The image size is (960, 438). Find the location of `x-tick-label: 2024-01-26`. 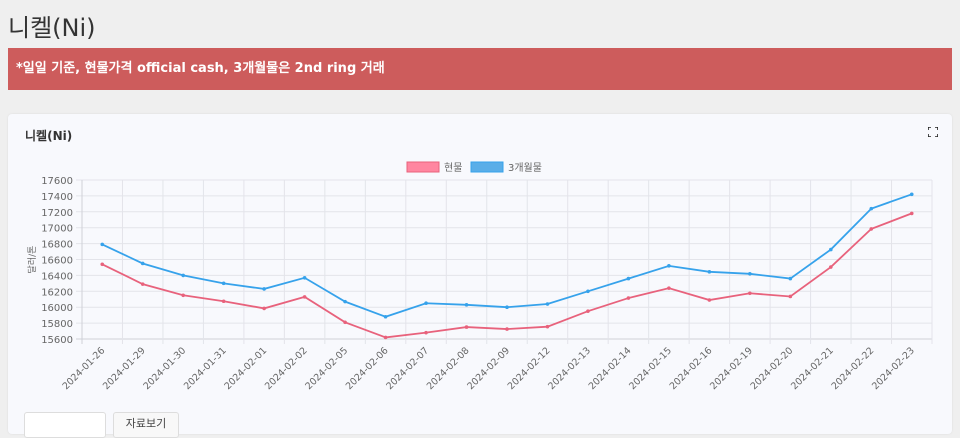

x-tick-label: 2024-01-26 is located at coordinates (84, 368).